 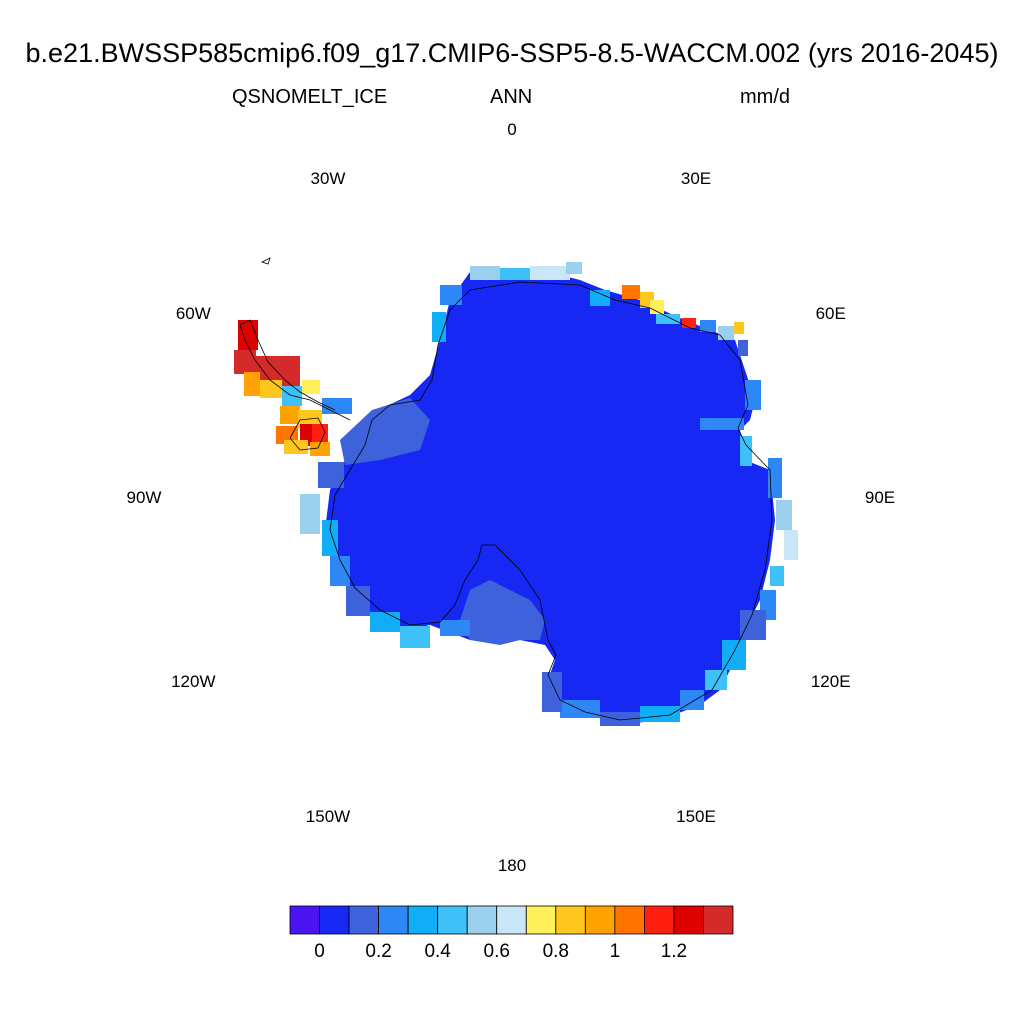 I want to click on longitude-label-30e: 30E, so click(x=696, y=179).